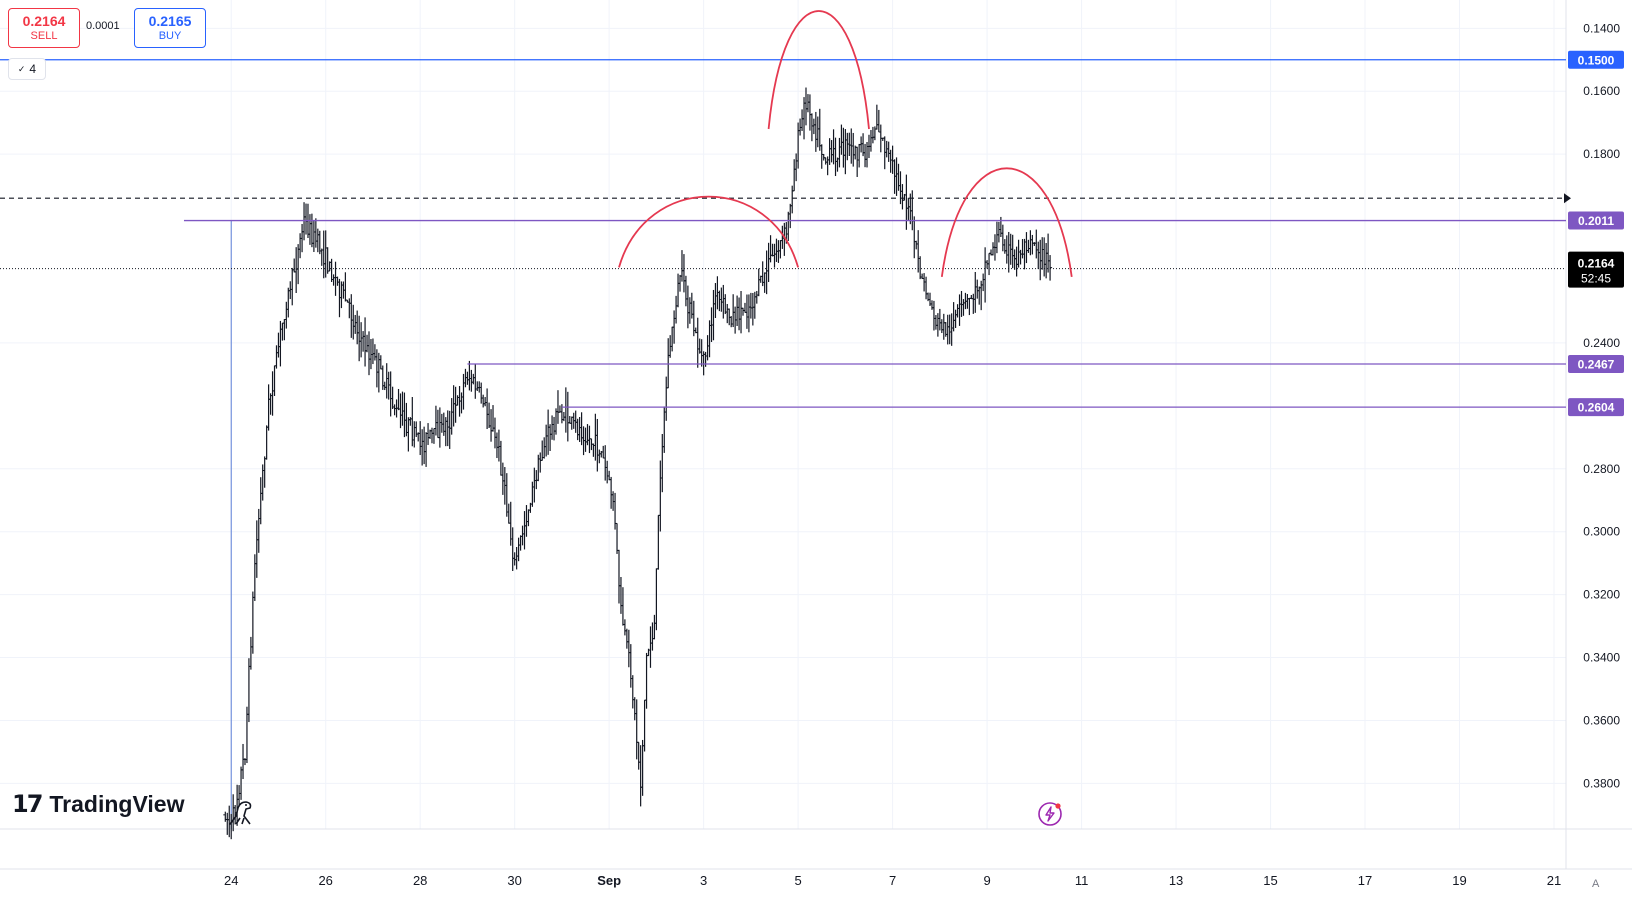 This screenshot has height=914, width=1632. Describe the element at coordinates (44, 21) in the screenshot. I see `sell-price: 0.2164` at that location.